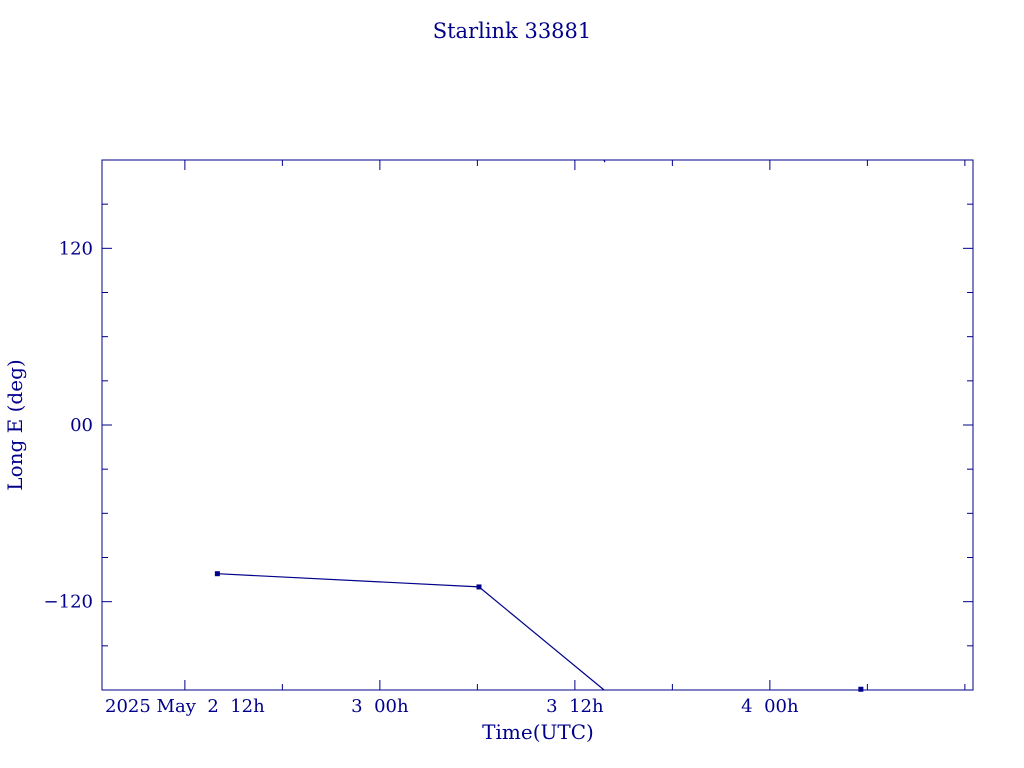 This screenshot has width=1024, height=768. Describe the element at coordinates (15, 424) in the screenshot. I see `y-axis-label: Long E (deg)` at that location.